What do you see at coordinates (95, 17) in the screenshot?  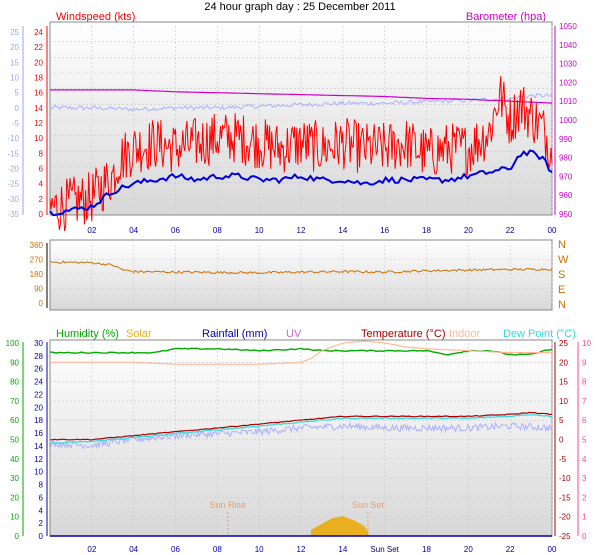 I see `windspeed-label: Windspeed (kts)` at bounding box center [95, 17].